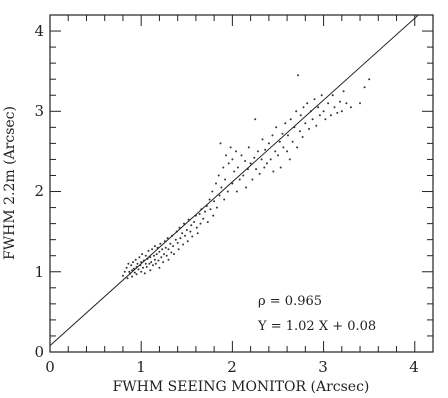  I want to click on equation-annotation: Y = 1.02 X + 0.08, so click(316, 326).